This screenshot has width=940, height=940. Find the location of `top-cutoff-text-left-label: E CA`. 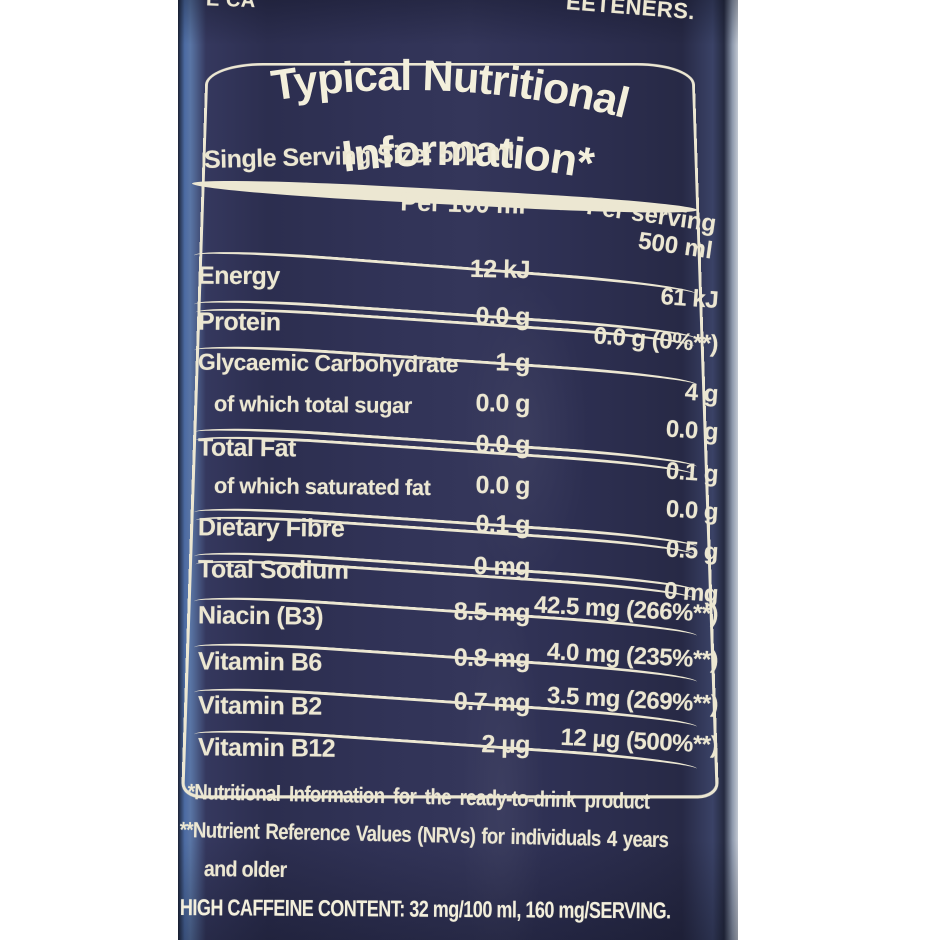

top-cutoff-text-left-label: E CA is located at coordinates (231, 6).